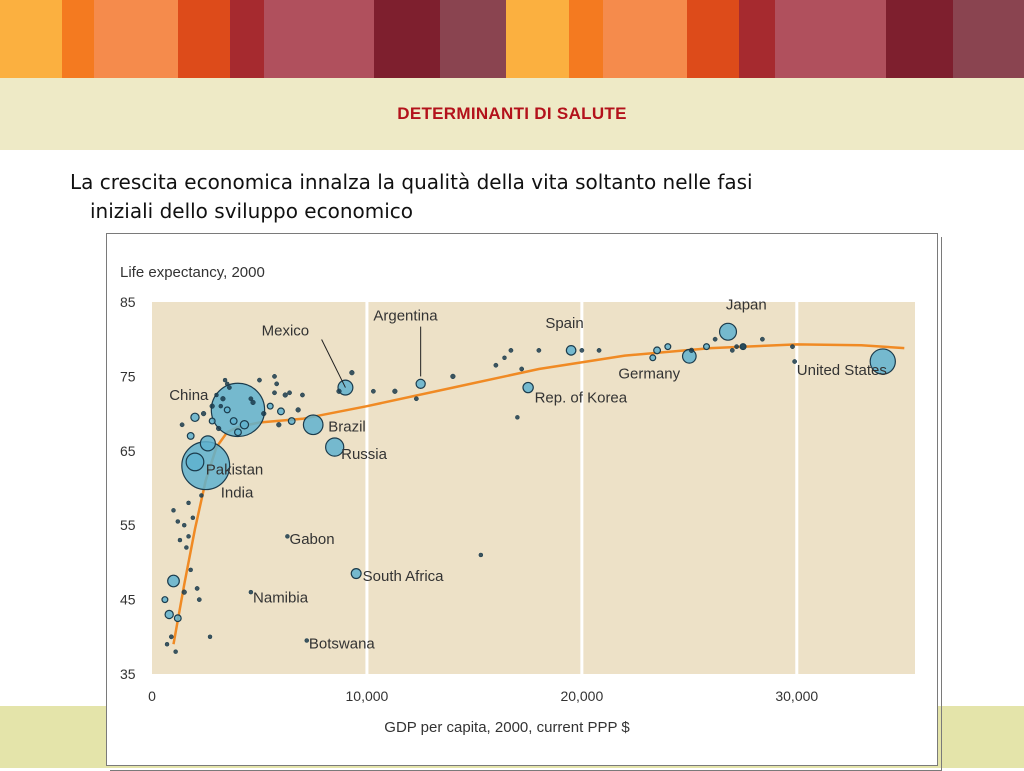  What do you see at coordinates (649, 374) in the screenshot?
I see `country-label: Germany` at bounding box center [649, 374].